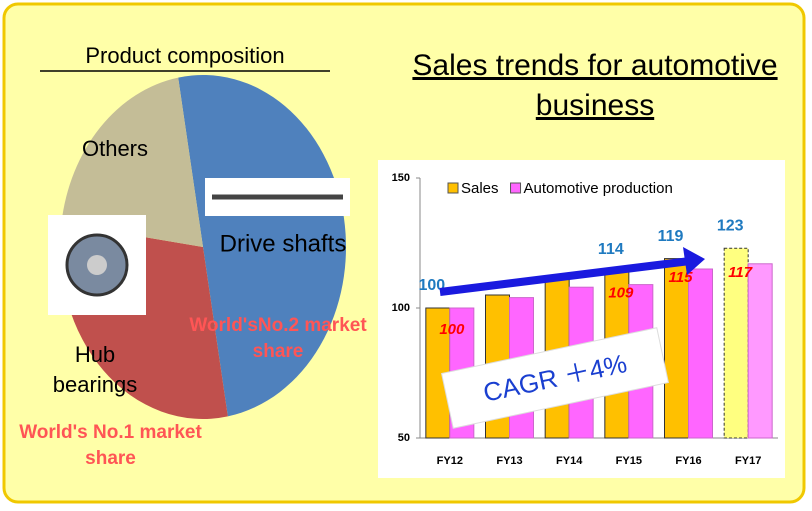 Image resolution: width=812 pixels, height=511 pixels. Describe the element at coordinates (555, 378) in the screenshot. I see `cagr-bg` at that location.